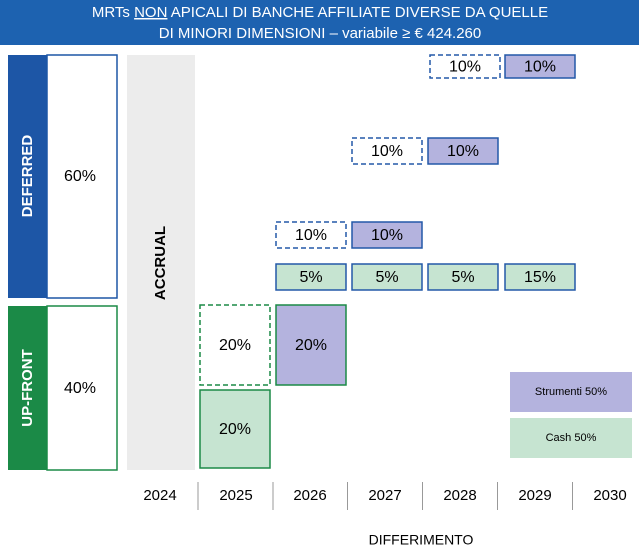 This screenshot has height=551, width=639. I want to click on legend-cash-label: Cash 50%, so click(571, 438).